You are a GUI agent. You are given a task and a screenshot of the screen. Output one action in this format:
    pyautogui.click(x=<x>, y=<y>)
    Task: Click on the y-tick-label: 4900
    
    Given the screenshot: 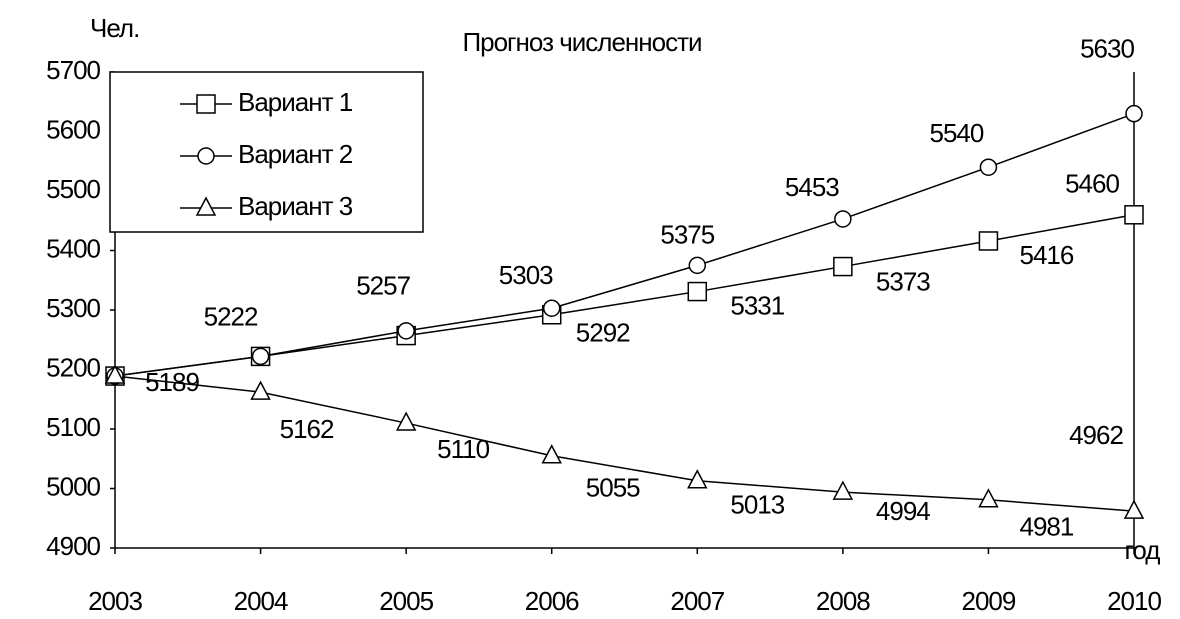 What is the action you would take?
    pyautogui.click(x=73, y=546)
    